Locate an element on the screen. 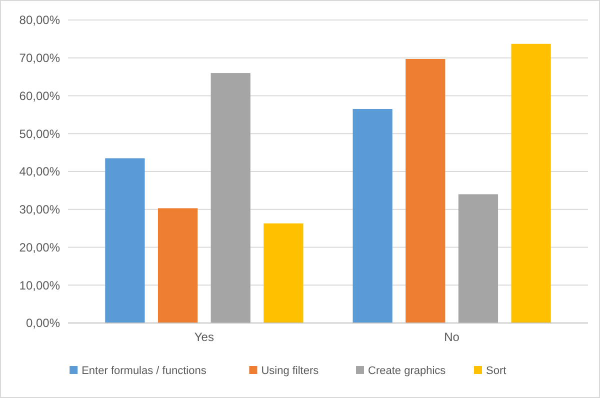 This screenshot has width=600, height=398. y-tick-label: 70,00% is located at coordinates (39, 58).